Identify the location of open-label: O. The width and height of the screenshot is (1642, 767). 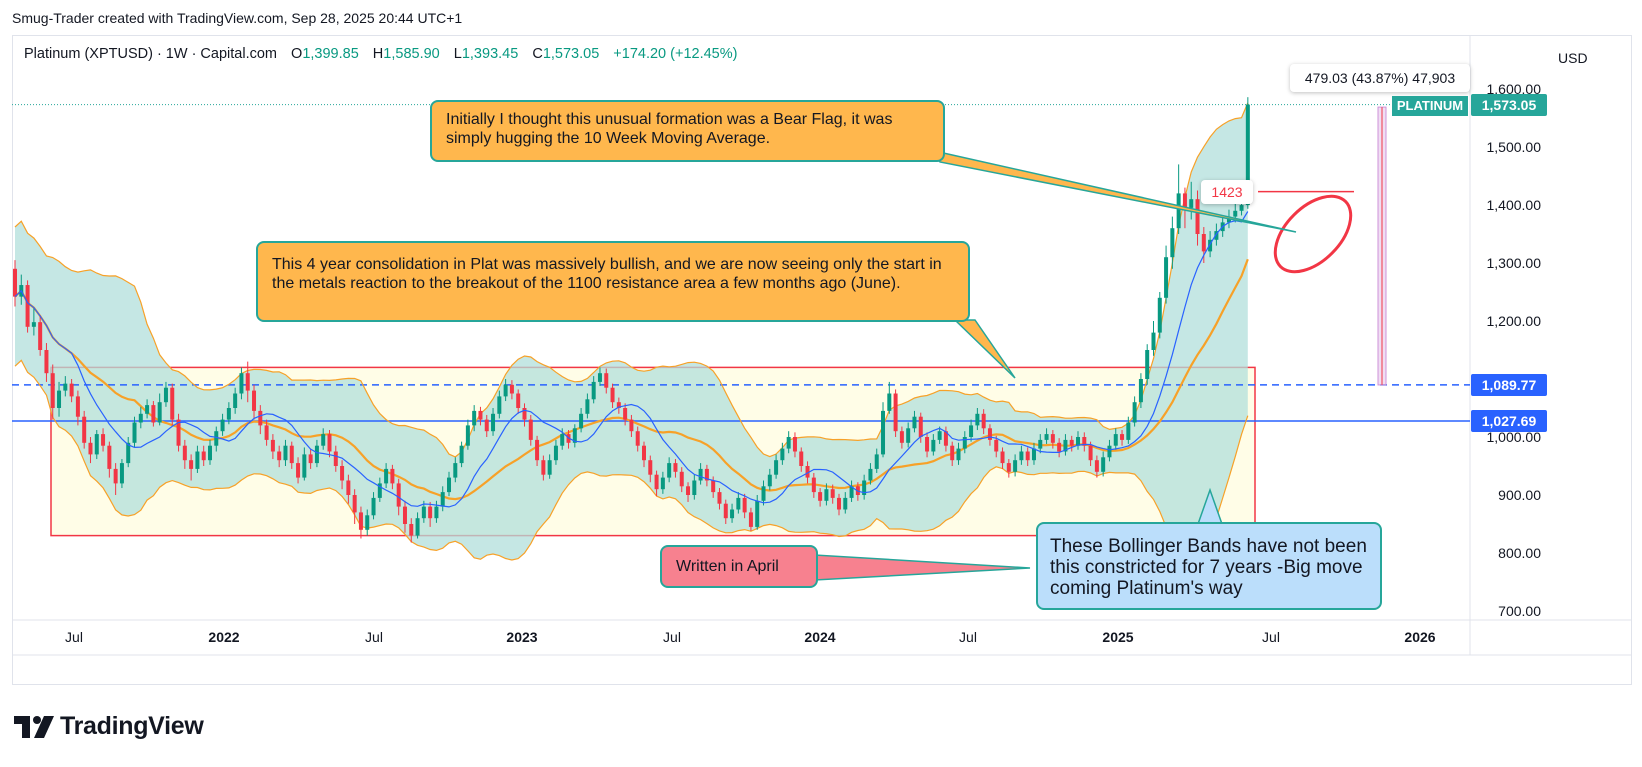
(297, 54).